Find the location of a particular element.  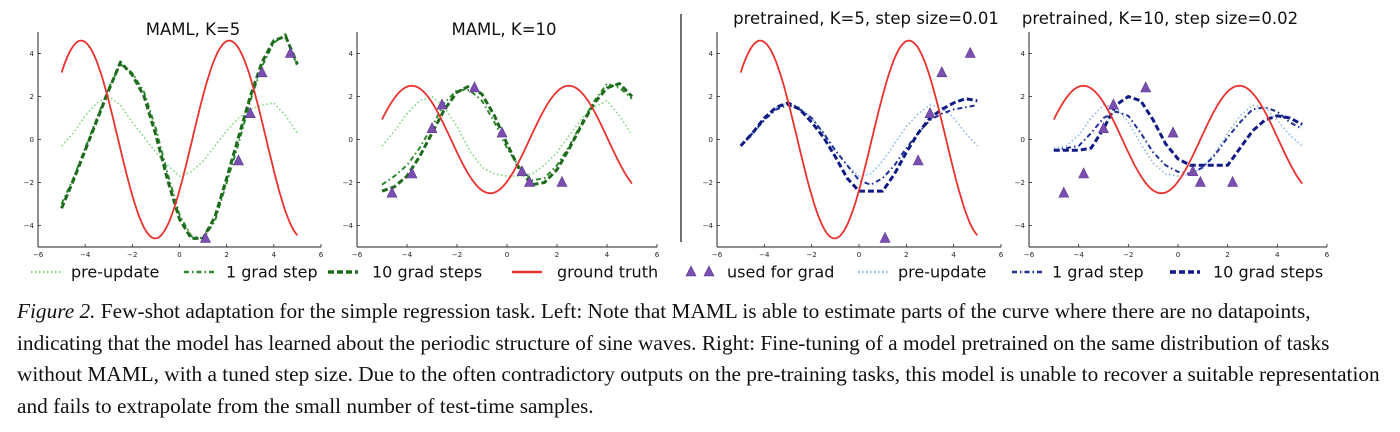

caption-label: Figure 2. is located at coordinates (56, 311).